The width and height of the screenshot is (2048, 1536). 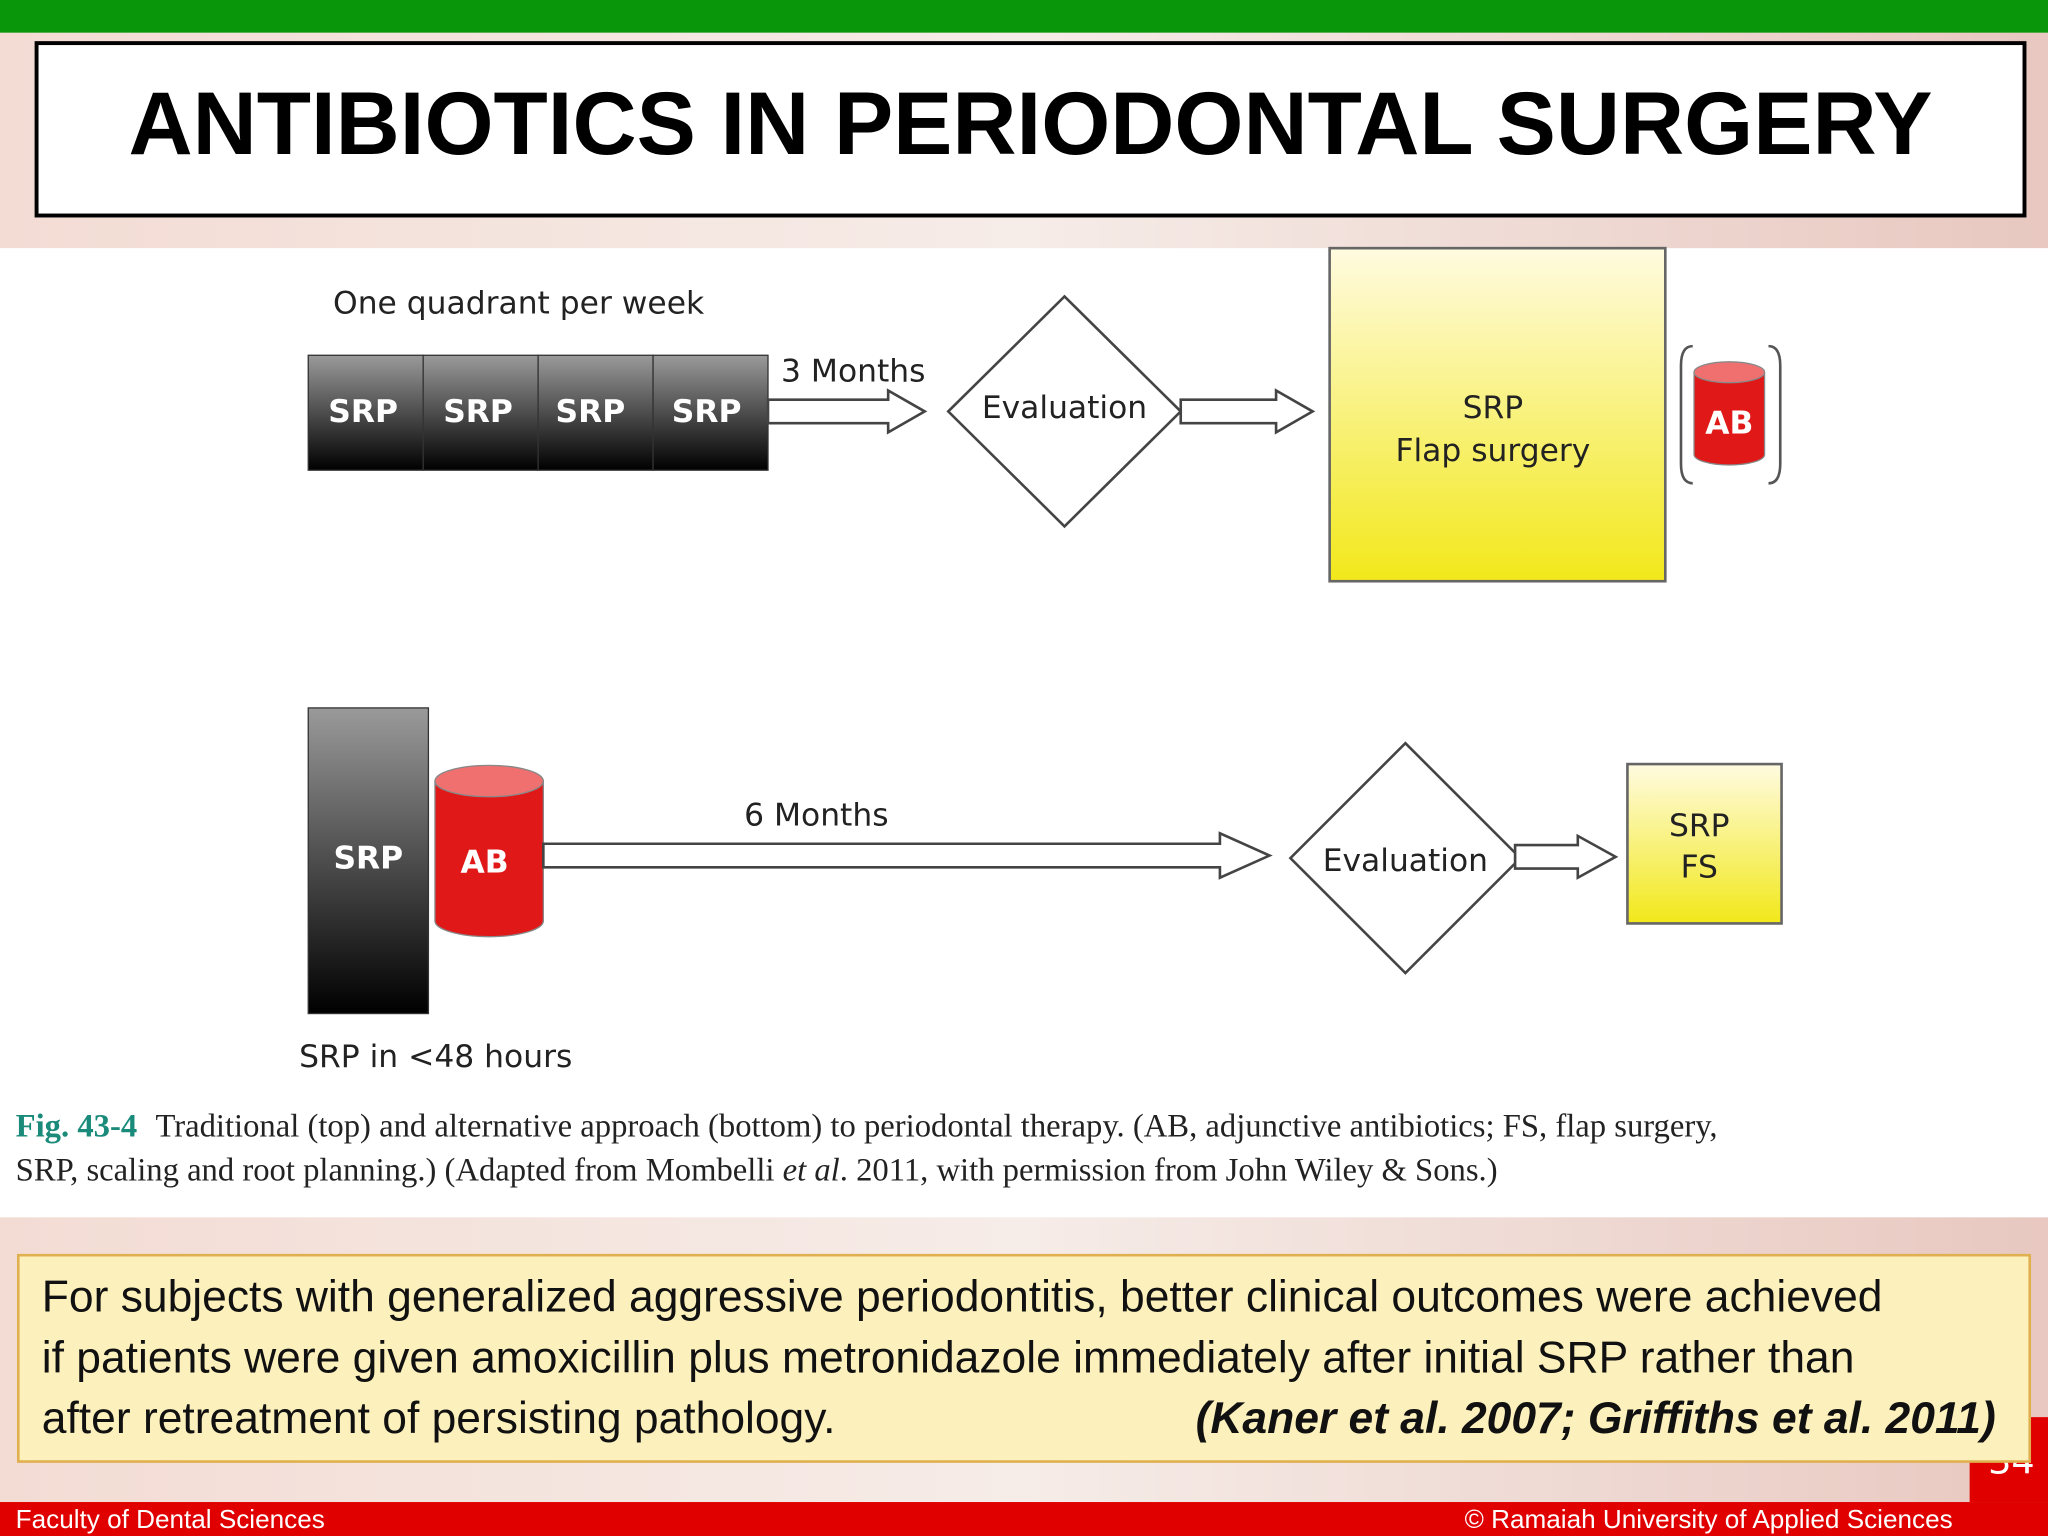 I want to click on footer-bar, so click(x=1024, y=1519).